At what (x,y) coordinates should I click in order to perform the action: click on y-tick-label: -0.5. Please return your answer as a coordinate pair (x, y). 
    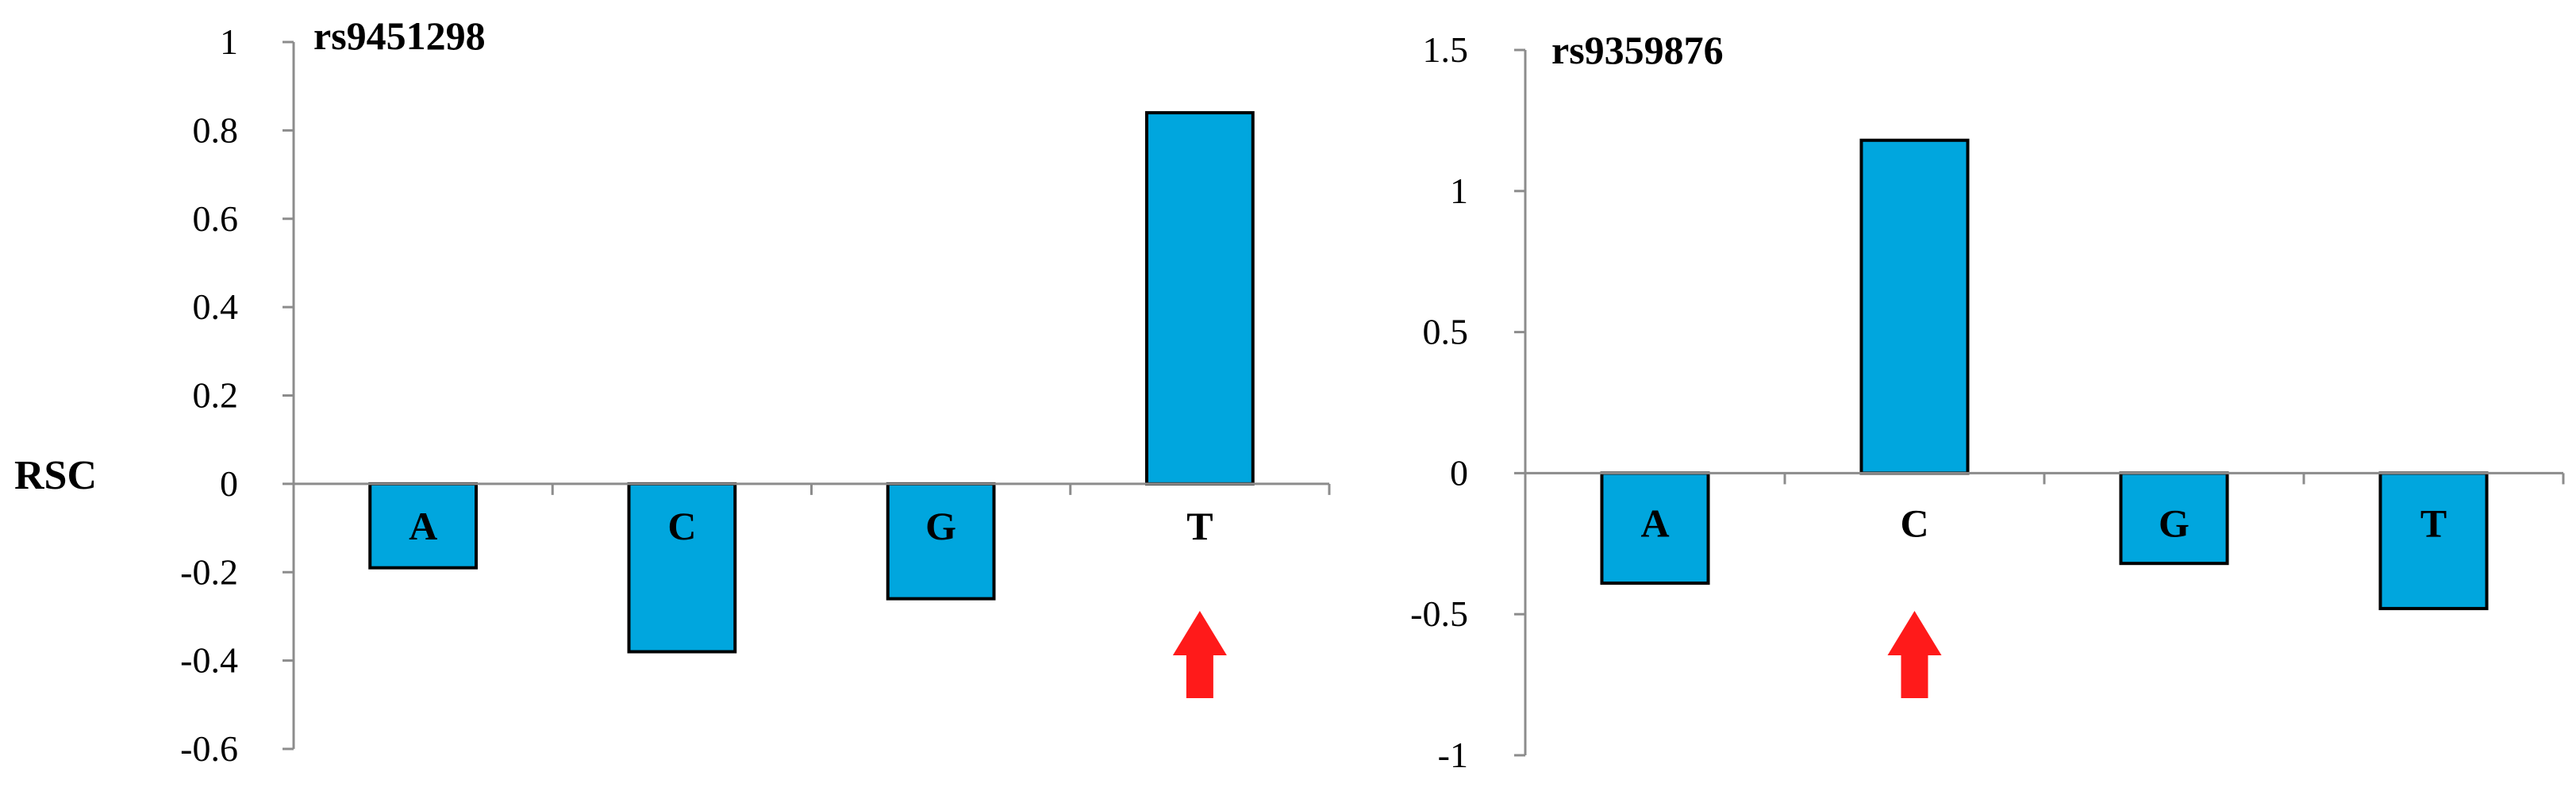
    Looking at the image, I should click on (1439, 613).